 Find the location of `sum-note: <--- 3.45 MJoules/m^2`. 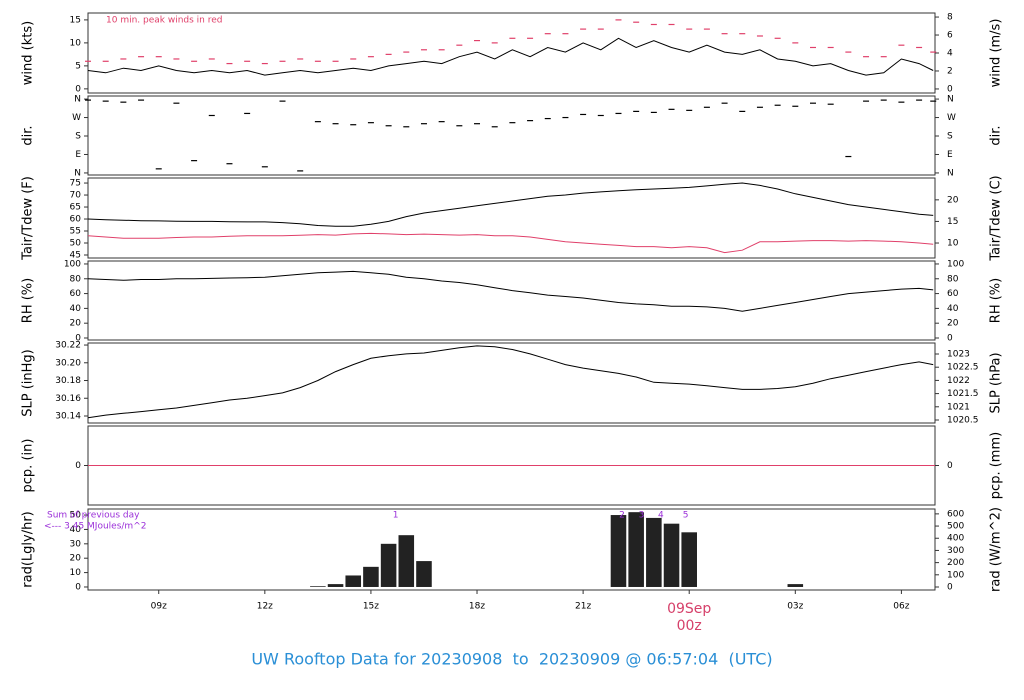

sum-note: <--- 3.45 MJoules/m^2 is located at coordinates (95, 527).